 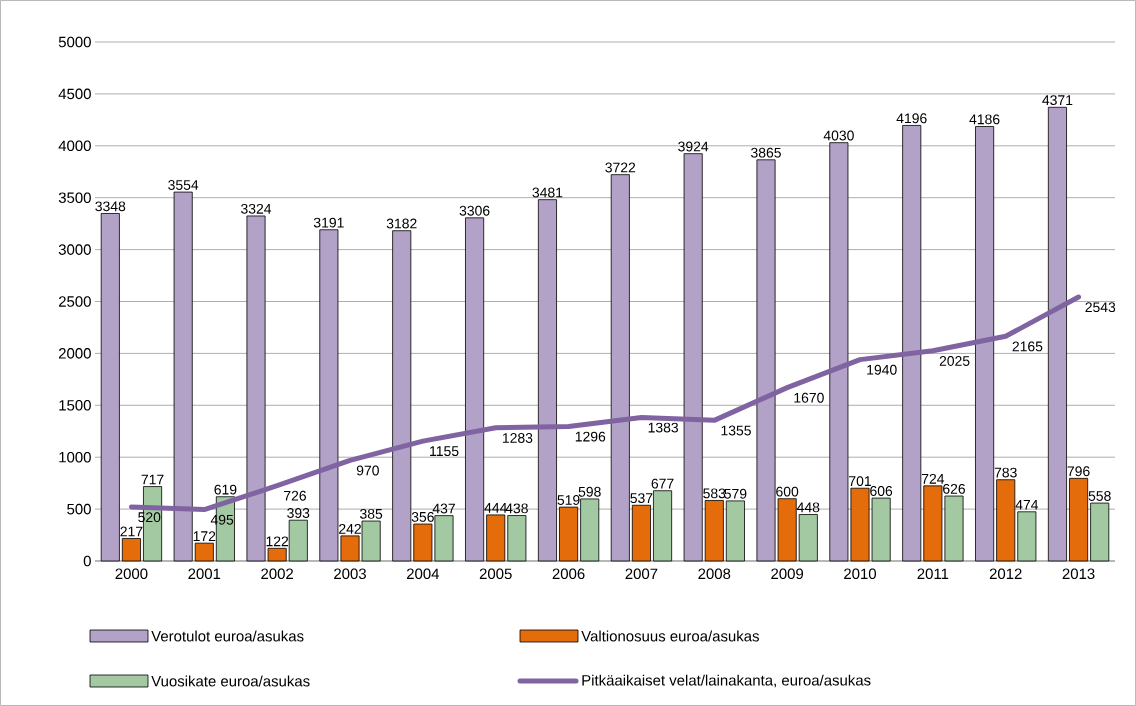 What do you see at coordinates (1100, 307) in the screenshot?
I see `data-label: 2543` at bounding box center [1100, 307].